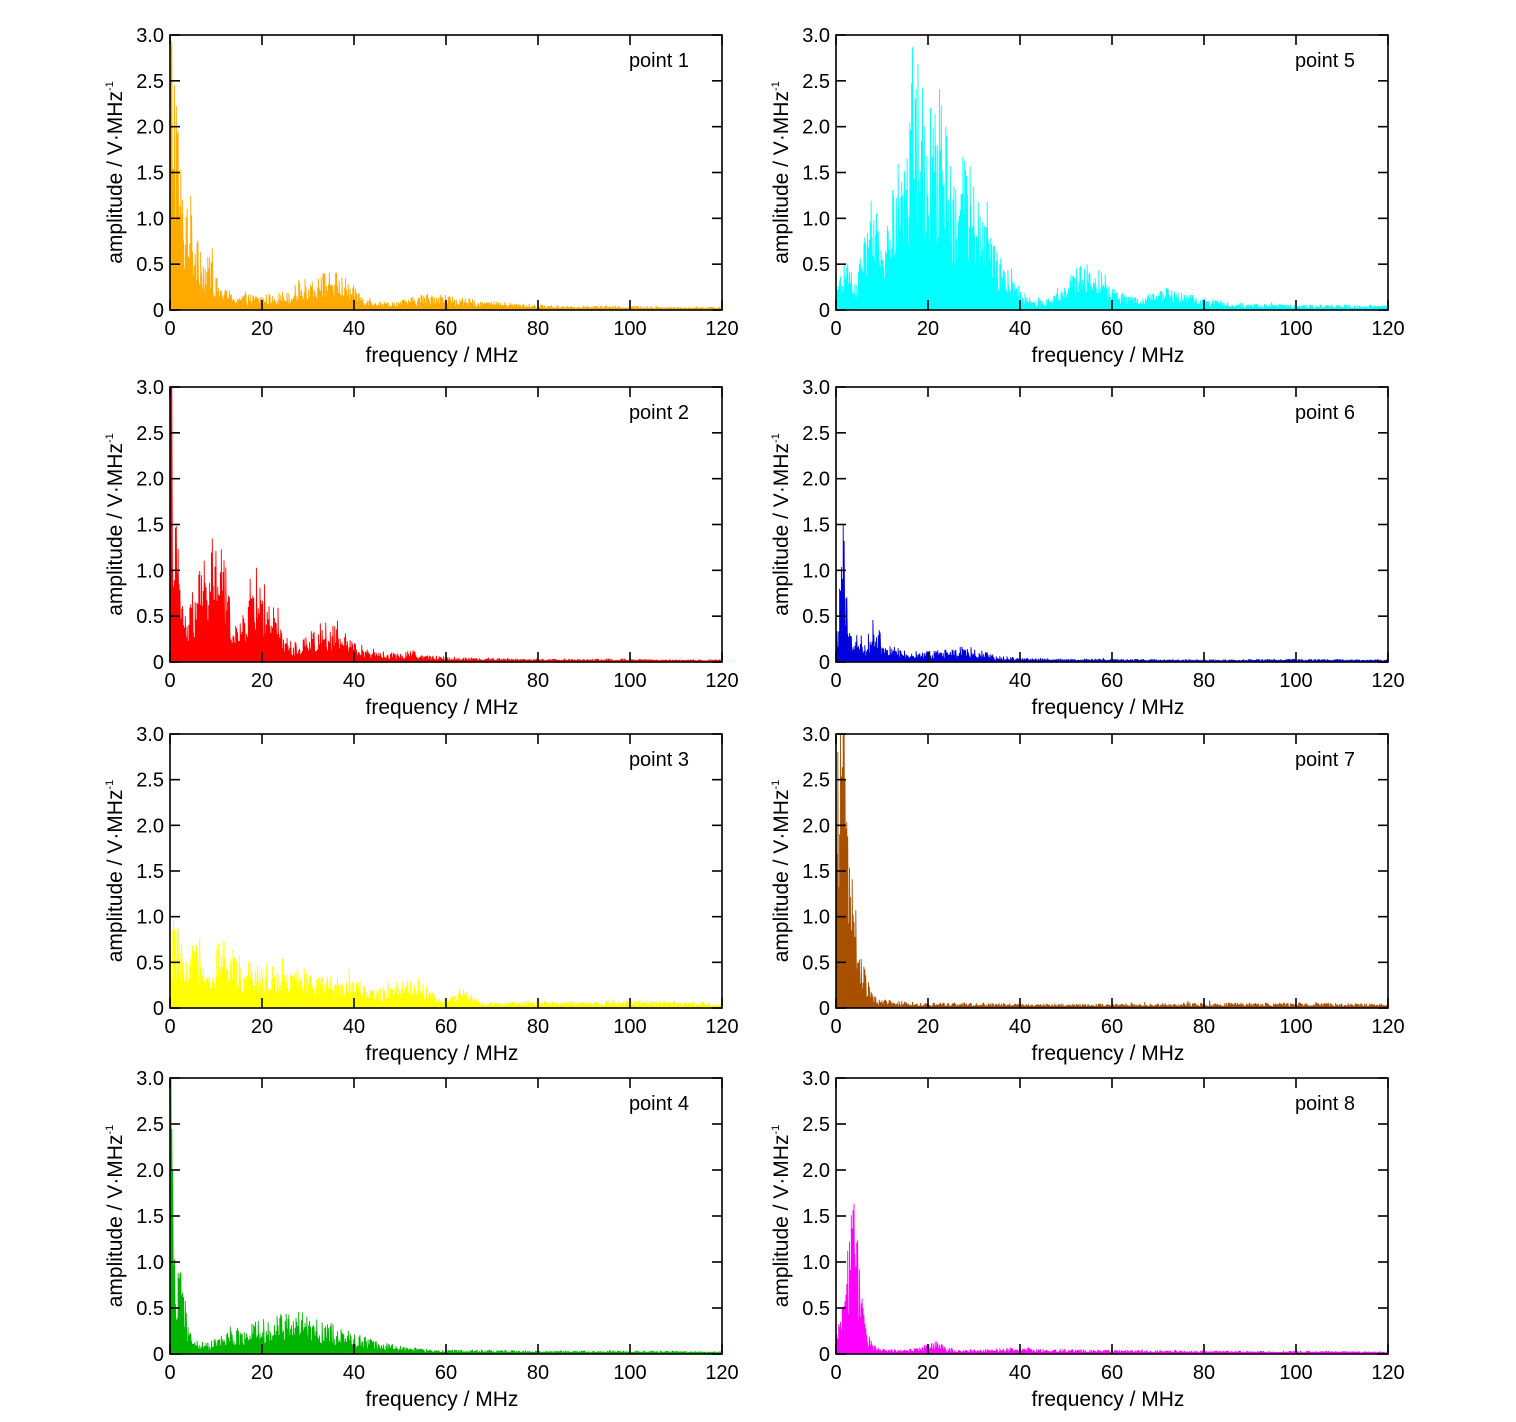  I want to click on panel-annotation: point 6, so click(1325, 413).